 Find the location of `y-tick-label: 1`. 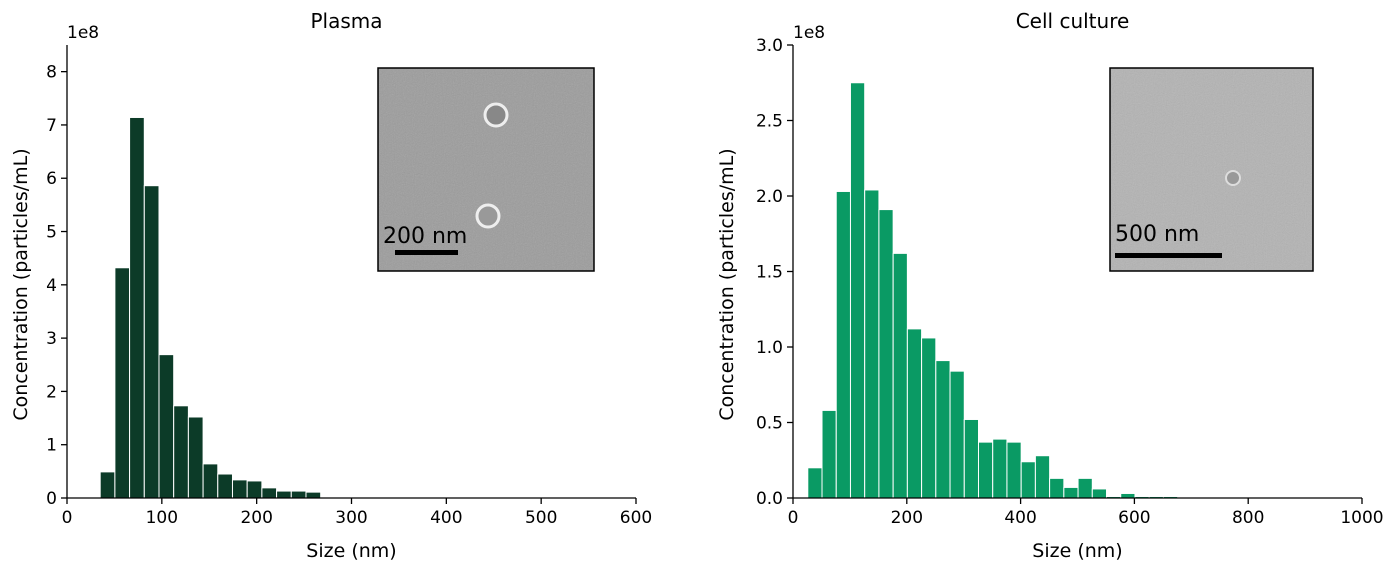

y-tick-label: 1 is located at coordinates (51, 446).